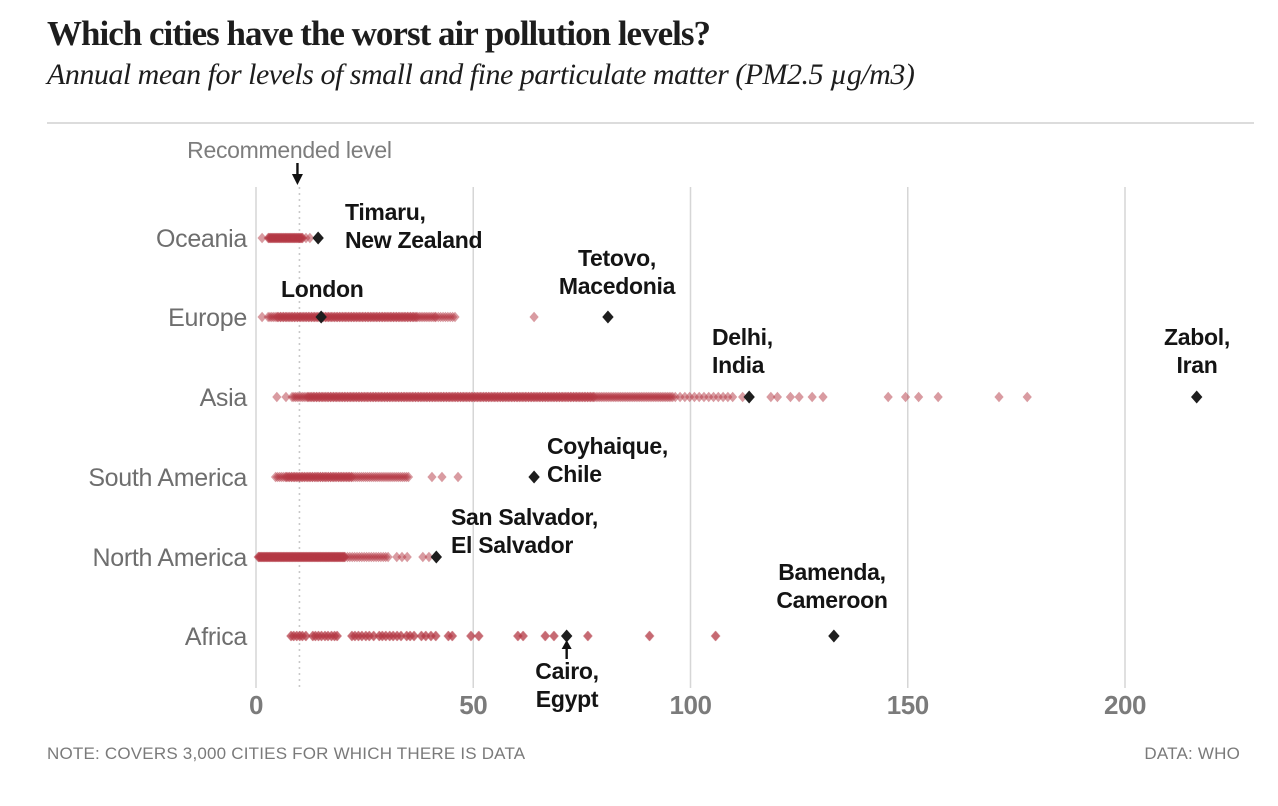 This screenshot has height=806, width=1278. What do you see at coordinates (617, 286) in the screenshot?
I see `city-label-tetovo-macedonia: Macedonia` at bounding box center [617, 286].